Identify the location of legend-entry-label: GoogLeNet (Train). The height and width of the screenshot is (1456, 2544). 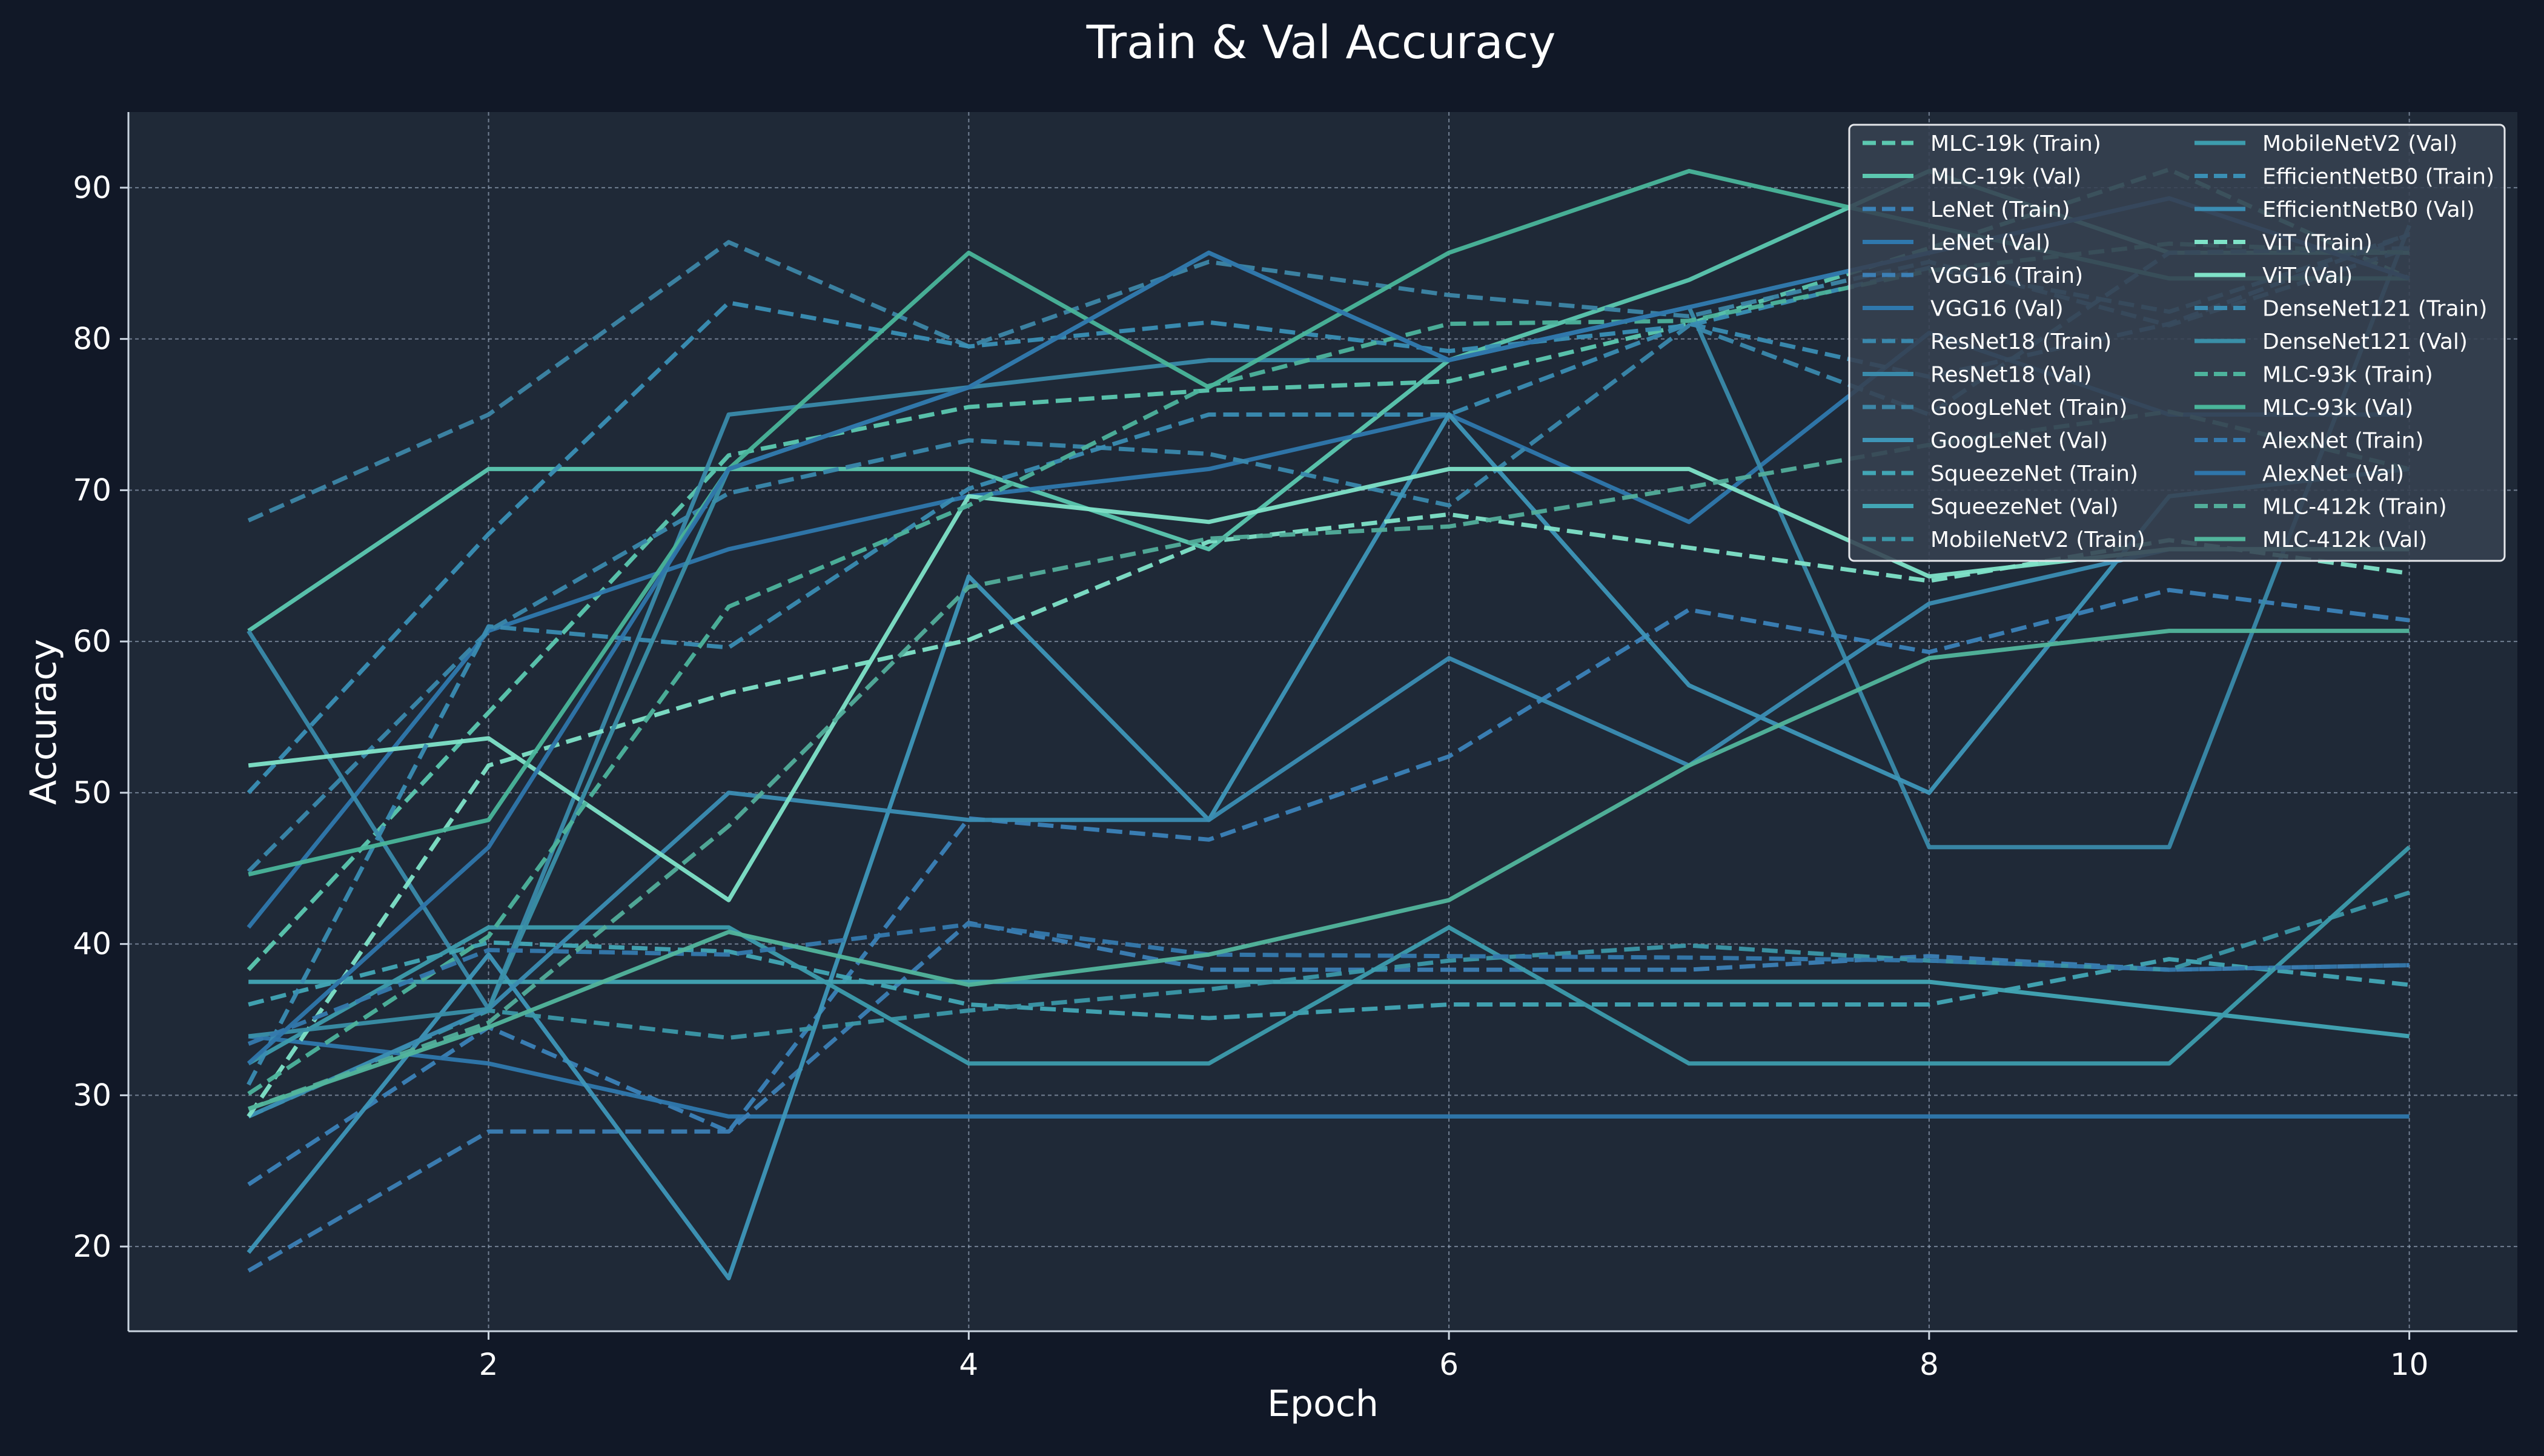
(2028, 407).